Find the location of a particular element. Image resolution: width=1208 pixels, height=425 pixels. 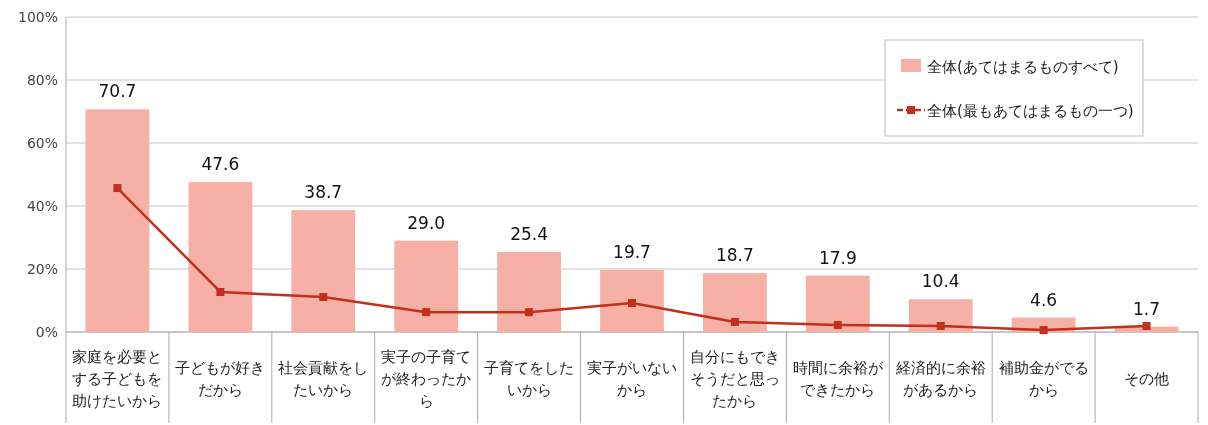

data-label: 18.7 is located at coordinates (734, 255).